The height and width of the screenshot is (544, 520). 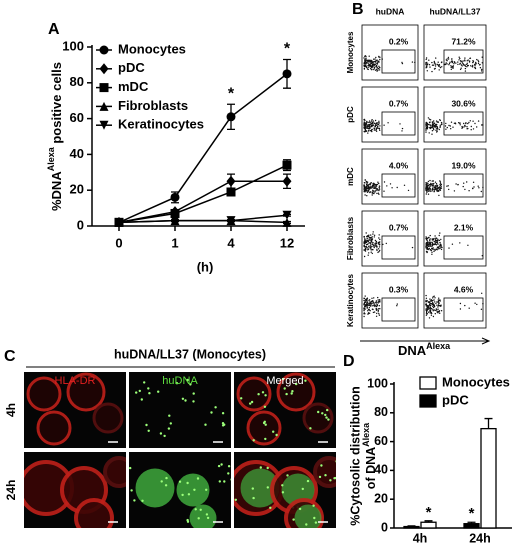 I want to click on channel-label: HLA-DR, so click(x=75, y=381).